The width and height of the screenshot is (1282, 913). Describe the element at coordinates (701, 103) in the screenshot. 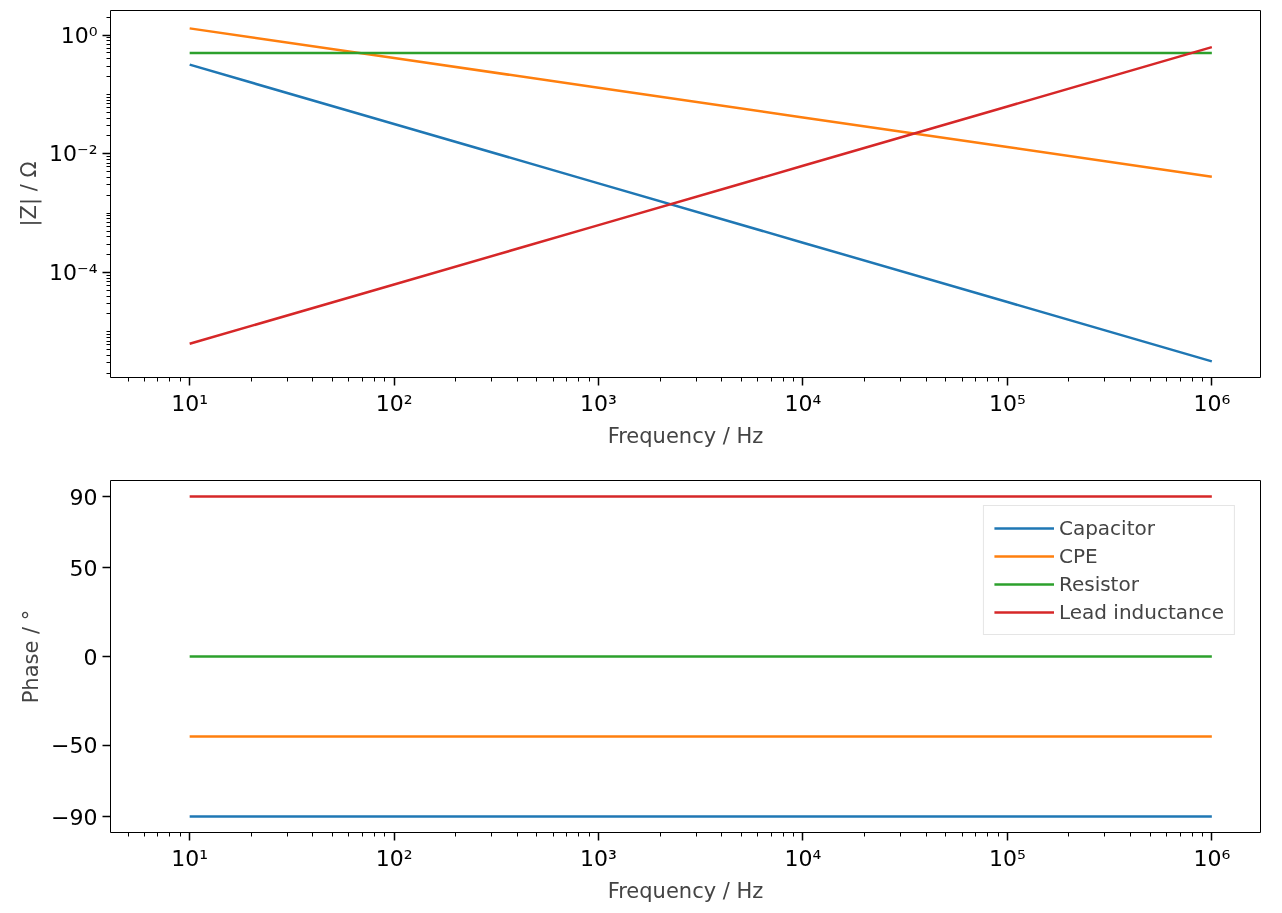

I see `line-series` at that location.